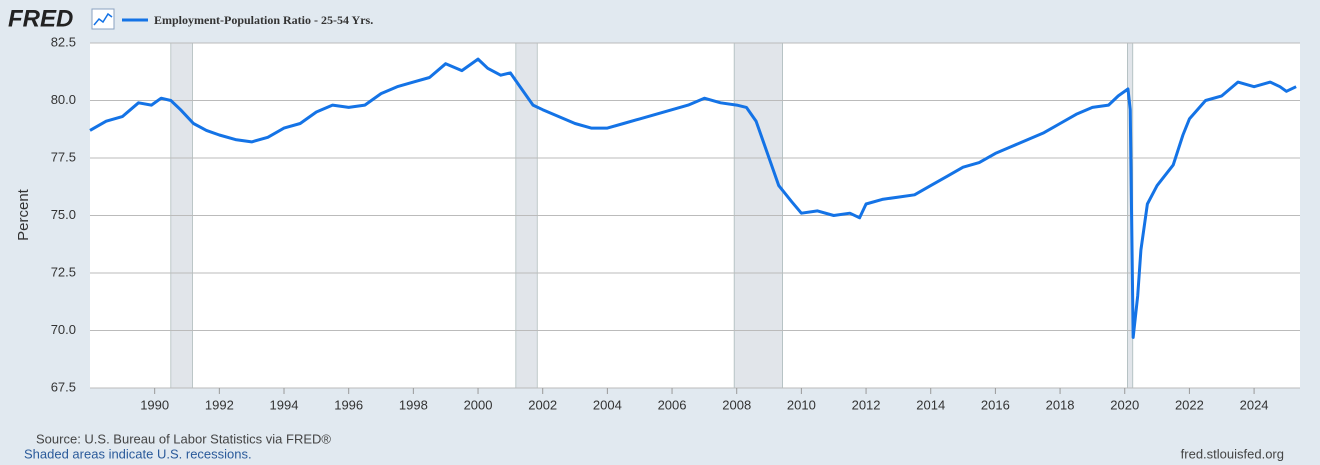  Describe the element at coordinates (63, 99) in the screenshot. I see `y-tick-label: 80.0` at that location.